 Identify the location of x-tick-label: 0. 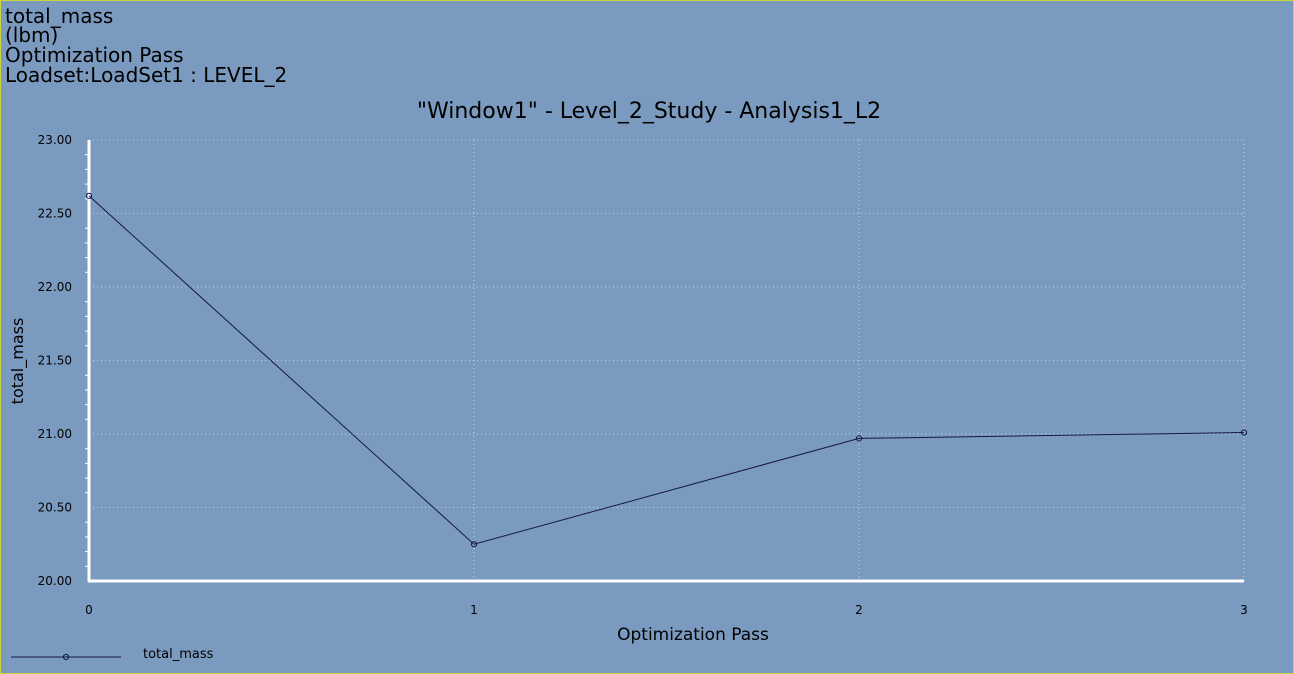
(89, 610).